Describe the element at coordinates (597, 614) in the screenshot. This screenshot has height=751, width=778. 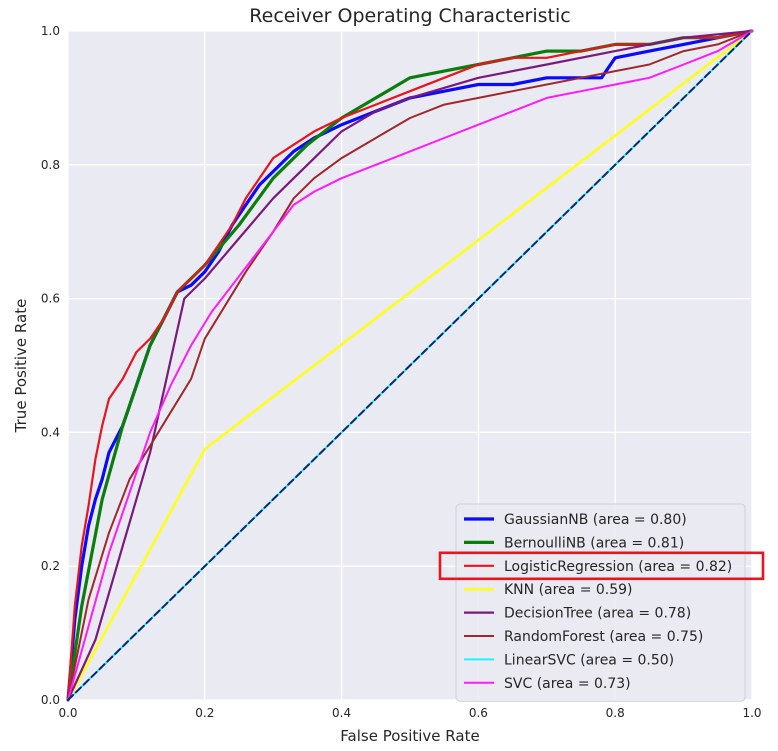
I see `legend-label-decisiontree: DecisionTree (area = 0.78)` at that location.